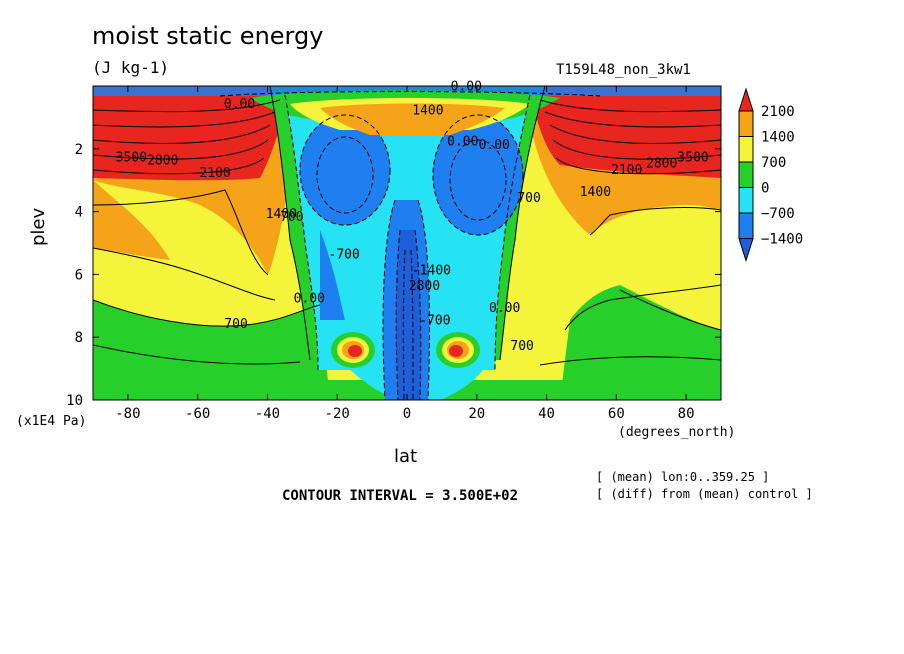  What do you see at coordinates (337, 414) in the screenshot?
I see `x-tick-label: -20` at bounding box center [337, 414].